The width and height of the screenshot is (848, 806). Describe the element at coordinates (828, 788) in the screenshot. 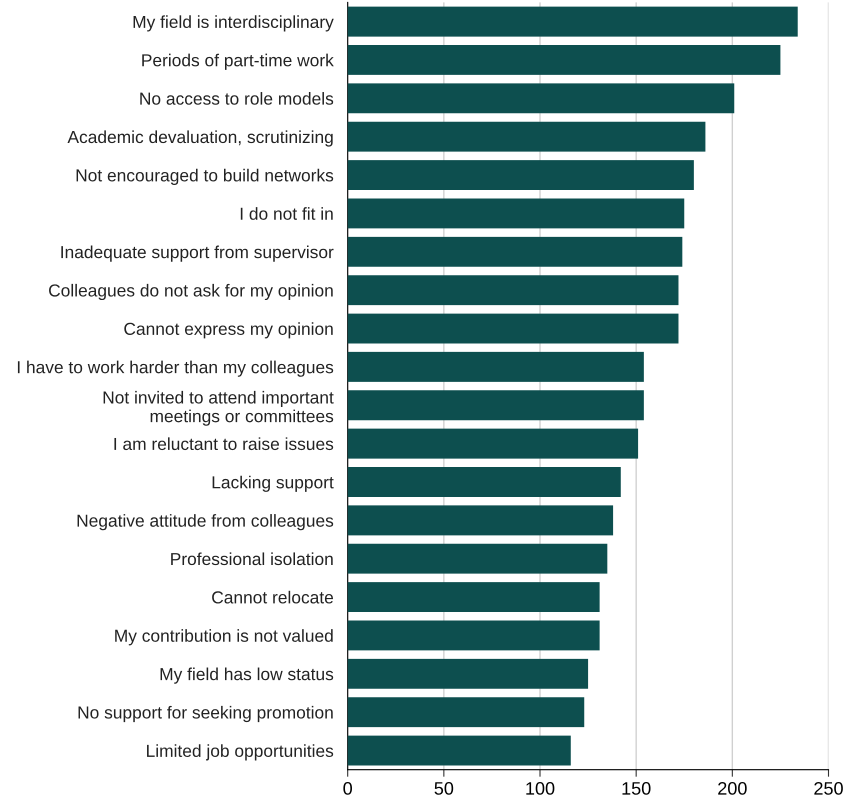

I see `x-tick-label: 250` at that location.